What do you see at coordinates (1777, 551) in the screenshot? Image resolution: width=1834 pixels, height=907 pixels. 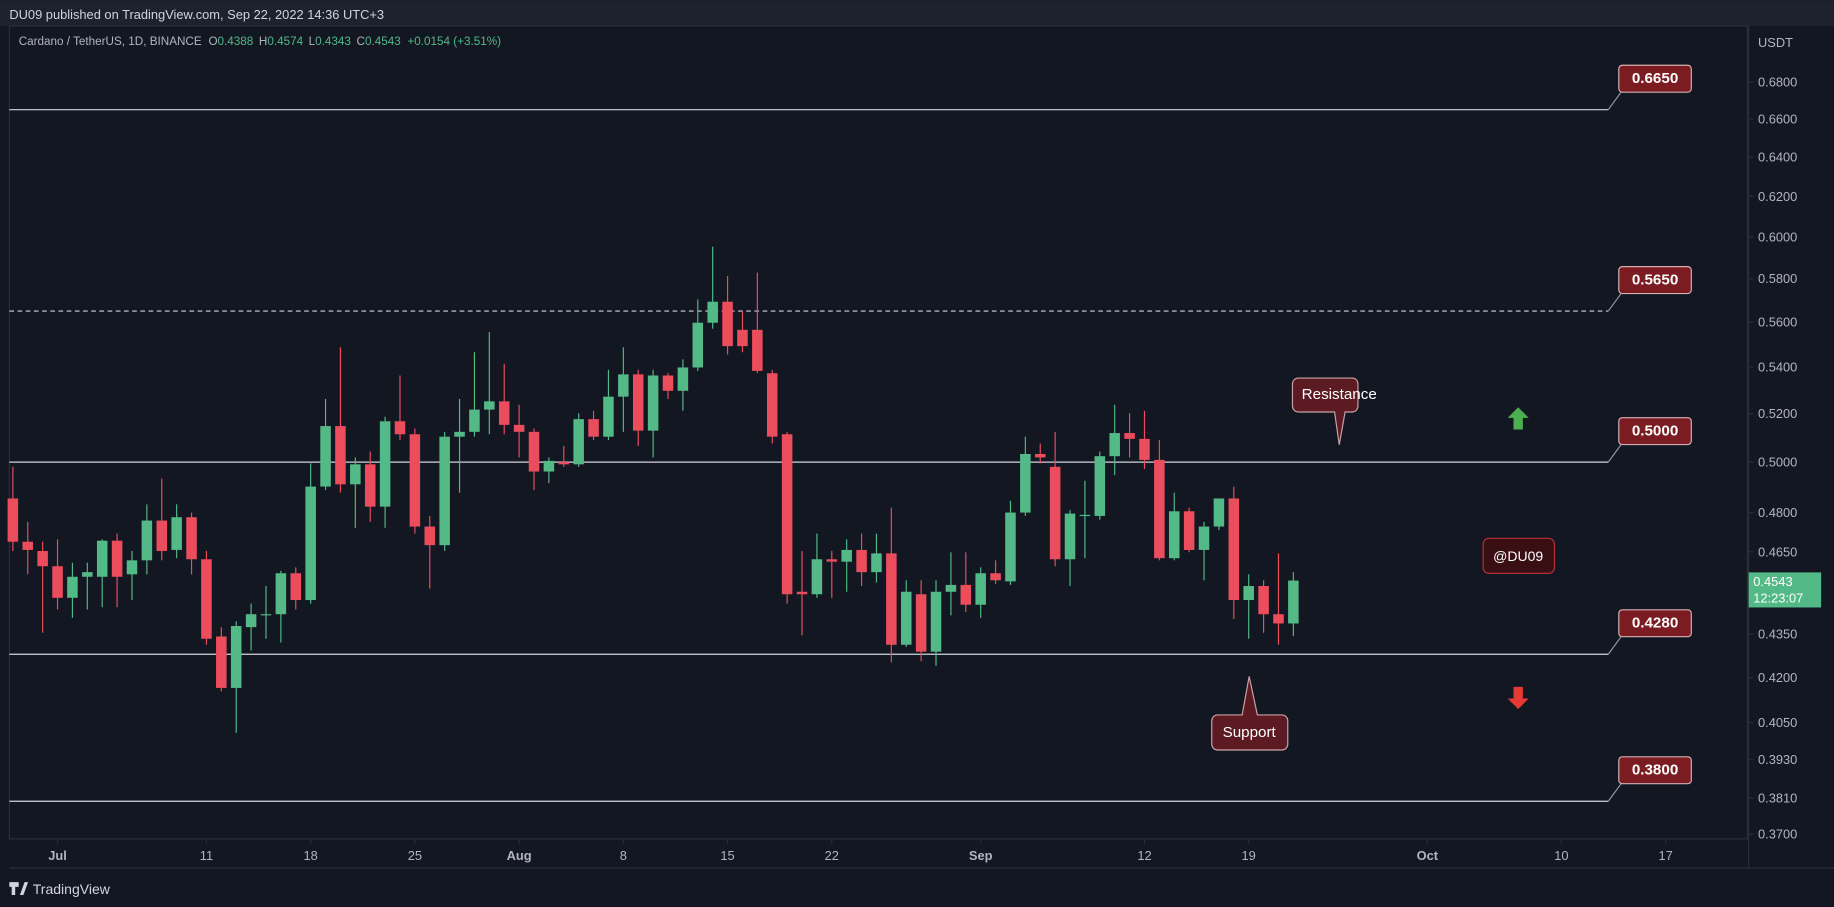 I see `y-tick-label: 0.4650` at bounding box center [1777, 551].